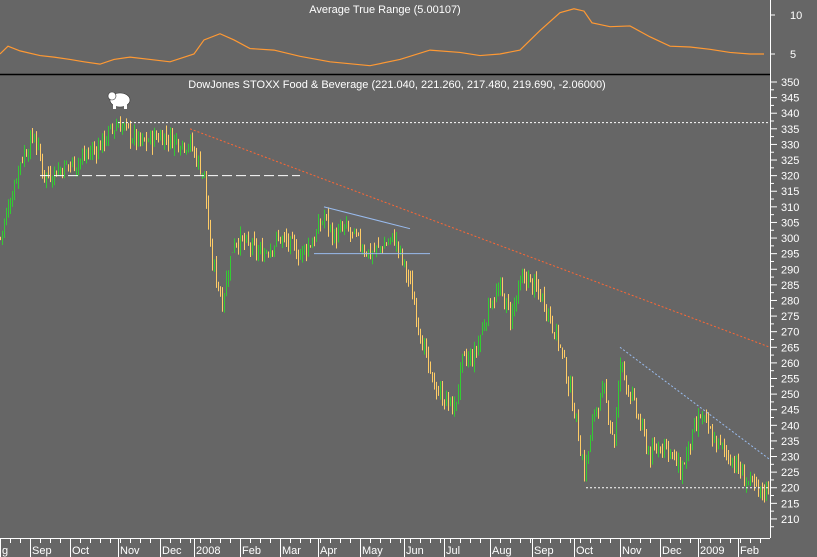 The image size is (817, 557). What do you see at coordinates (790, 333) in the screenshot?
I see `price-tick-label: 270` at bounding box center [790, 333].